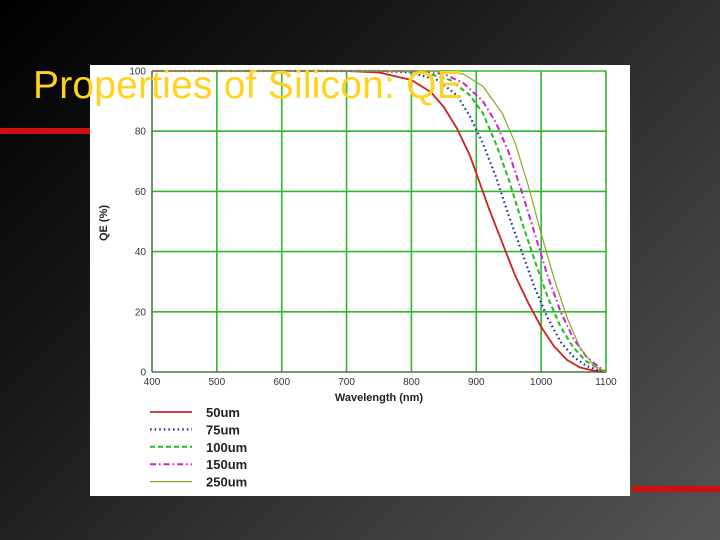 The image size is (720, 540). Describe the element at coordinates (143, 373) in the screenshot. I see `y-tick-label-0: 0` at that location.